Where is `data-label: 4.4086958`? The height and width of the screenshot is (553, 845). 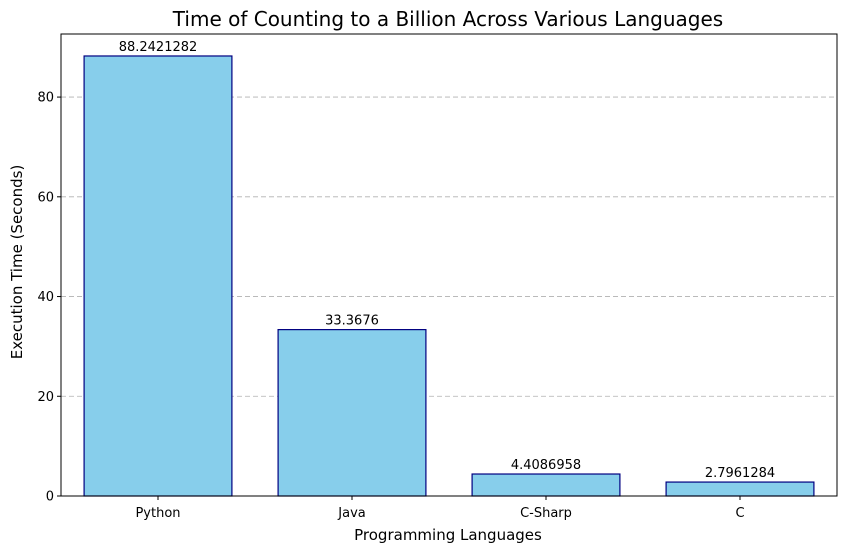 data-label: 4.4086958 is located at coordinates (546, 465).